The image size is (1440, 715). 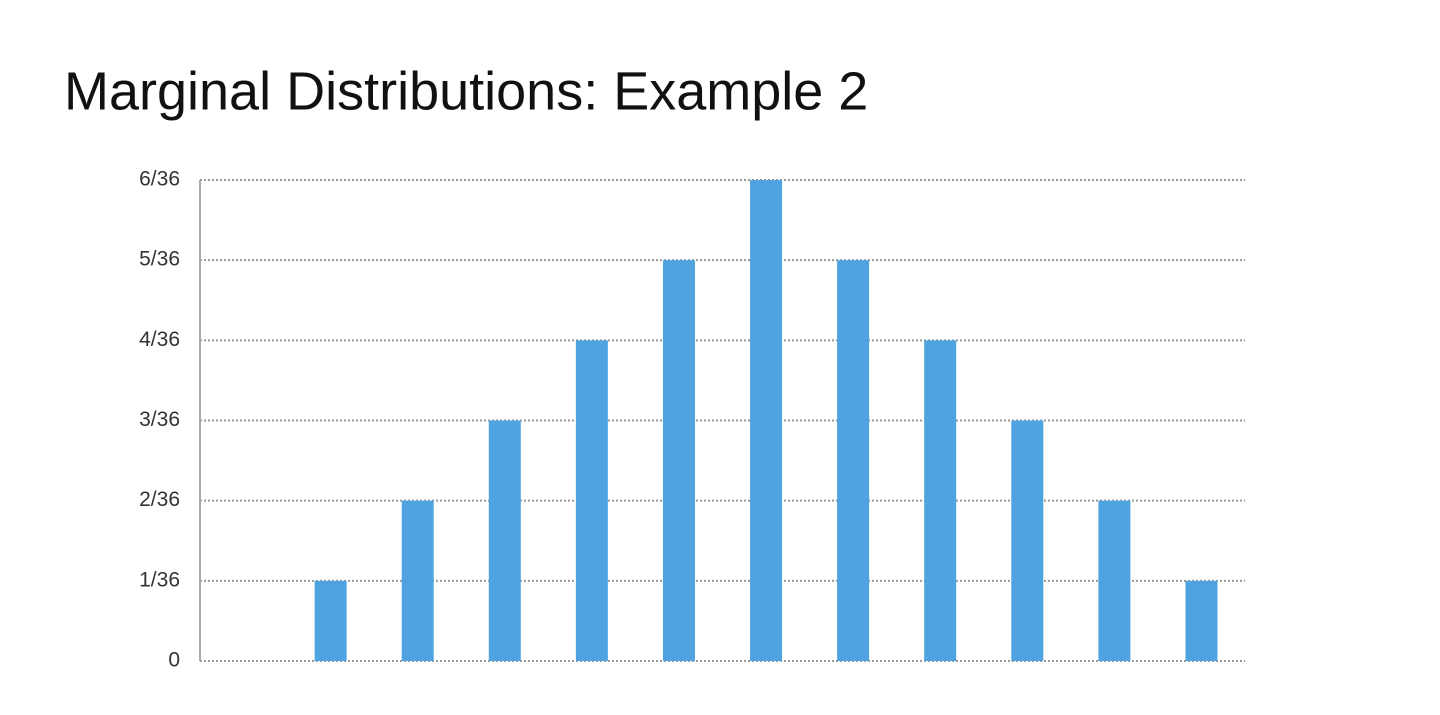 I want to click on chart-title: Marginal Distributions: Example 2, so click(x=466, y=91).